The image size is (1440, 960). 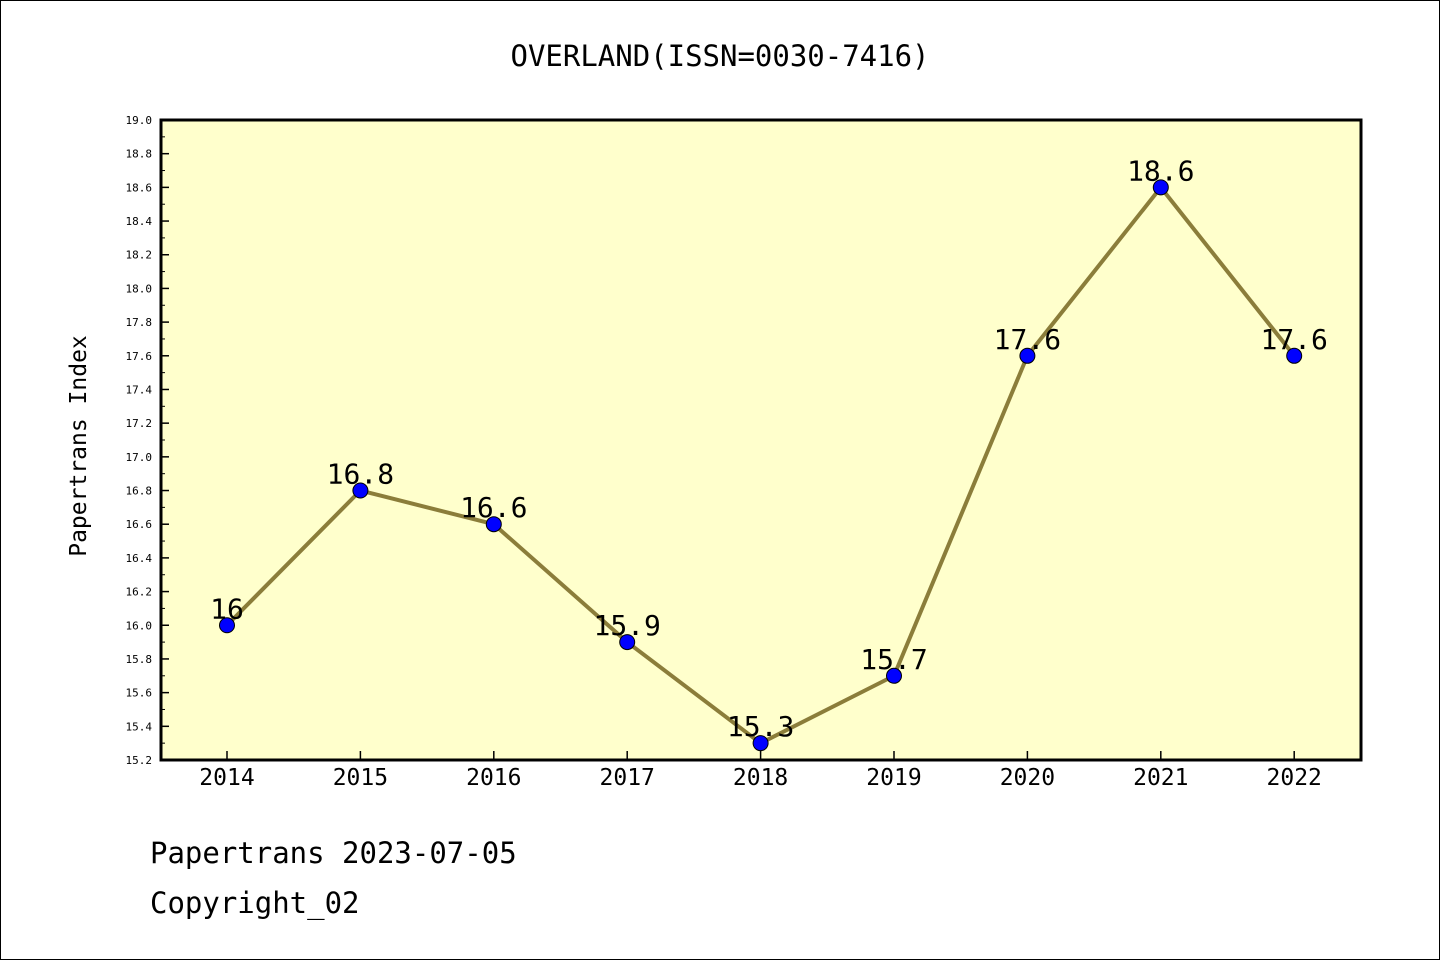 What do you see at coordinates (893, 659) in the screenshot?
I see `data-label: 15.7` at bounding box center [893, 659].